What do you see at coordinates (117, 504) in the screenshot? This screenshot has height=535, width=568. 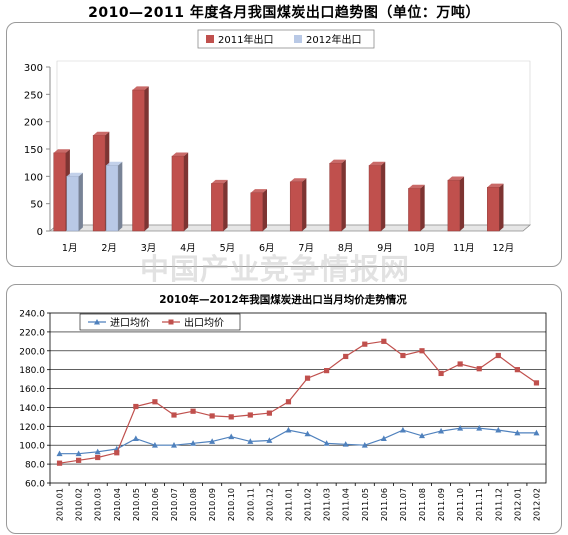 I see `line-x-tick-label: 2010.04` at bounding box center [117, 504].